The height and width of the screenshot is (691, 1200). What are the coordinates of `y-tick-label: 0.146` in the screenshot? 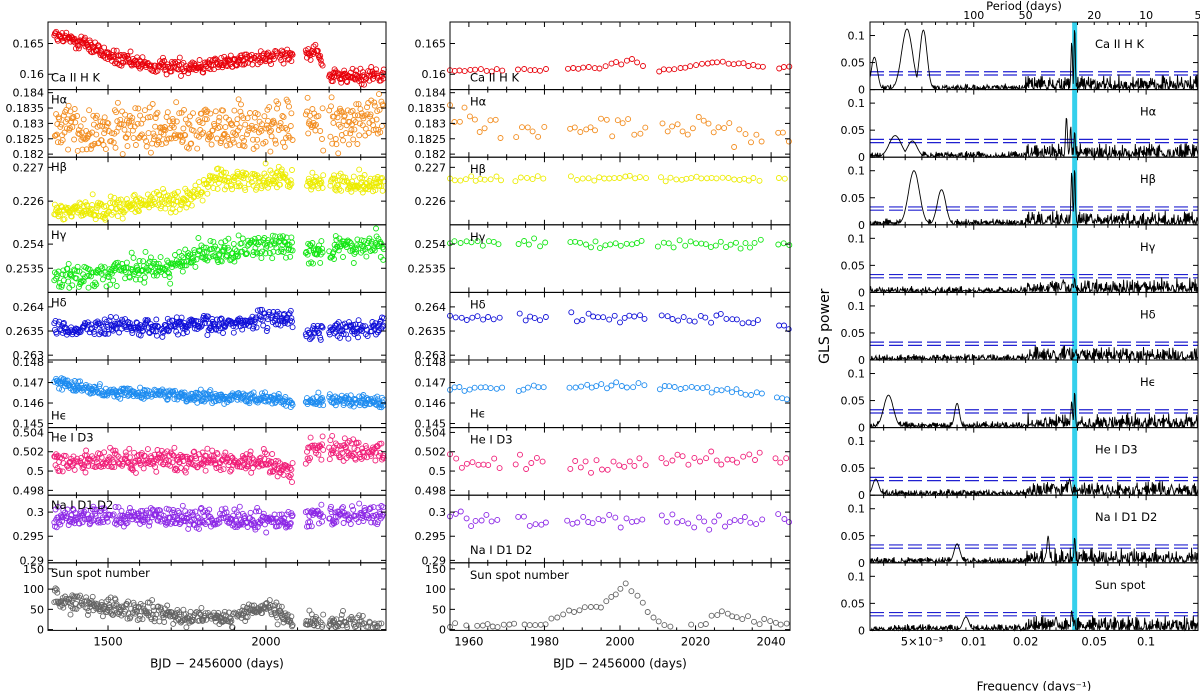 It's located at (29, 403).